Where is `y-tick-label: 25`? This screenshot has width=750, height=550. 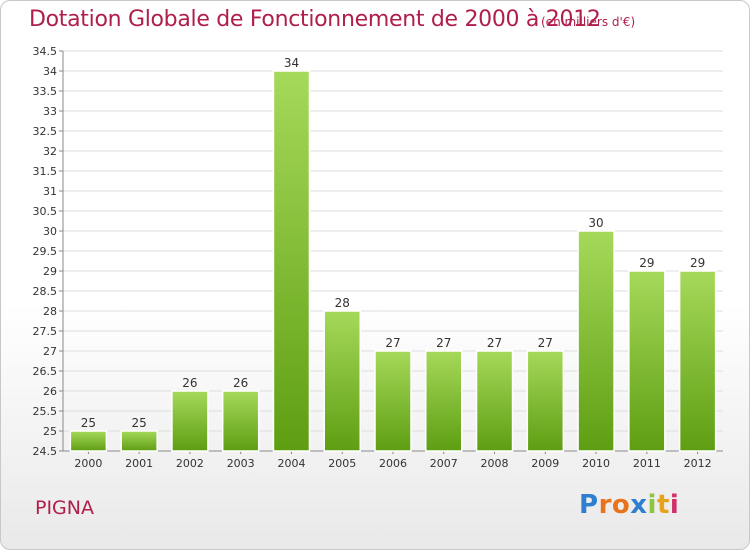
y-tick-label: 25 is located at coordinates (50, 431).